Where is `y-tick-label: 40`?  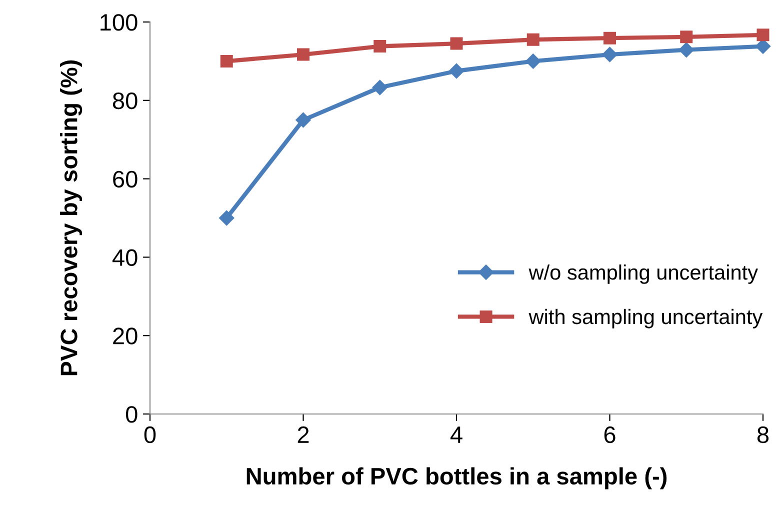 y-tick-label: 40 is located at coordinates (125, 257).